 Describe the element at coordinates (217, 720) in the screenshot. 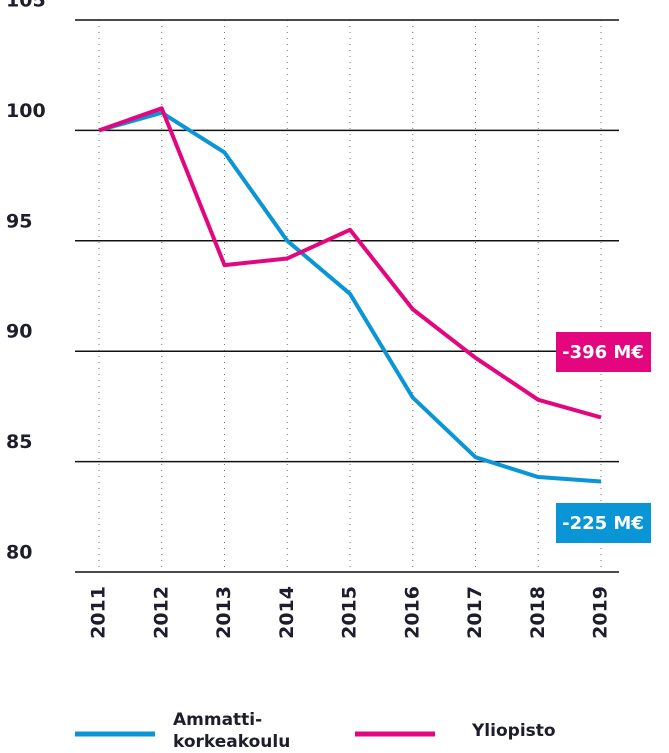

I see `legend-label-line: Ammatti-` at that location.